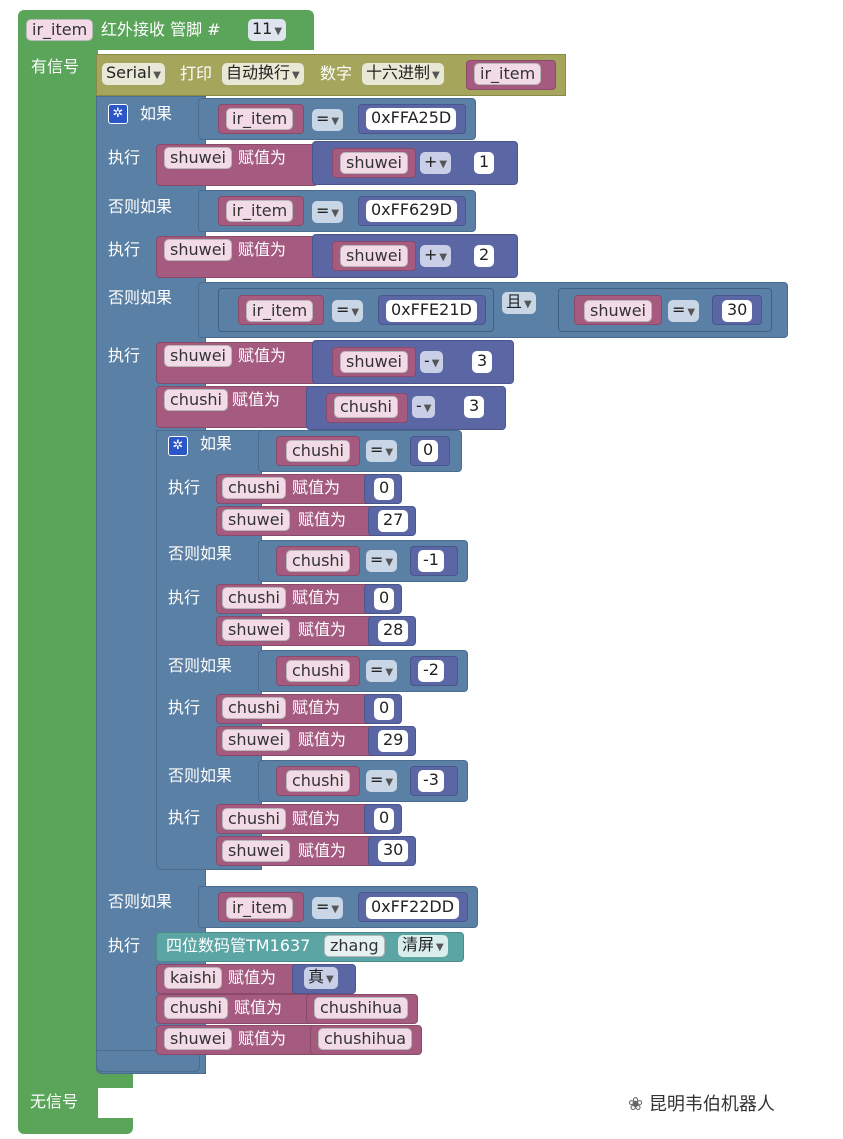 This screenshot has height=1139, width=843. I want to click on and-value: 且, so click(514, 301).